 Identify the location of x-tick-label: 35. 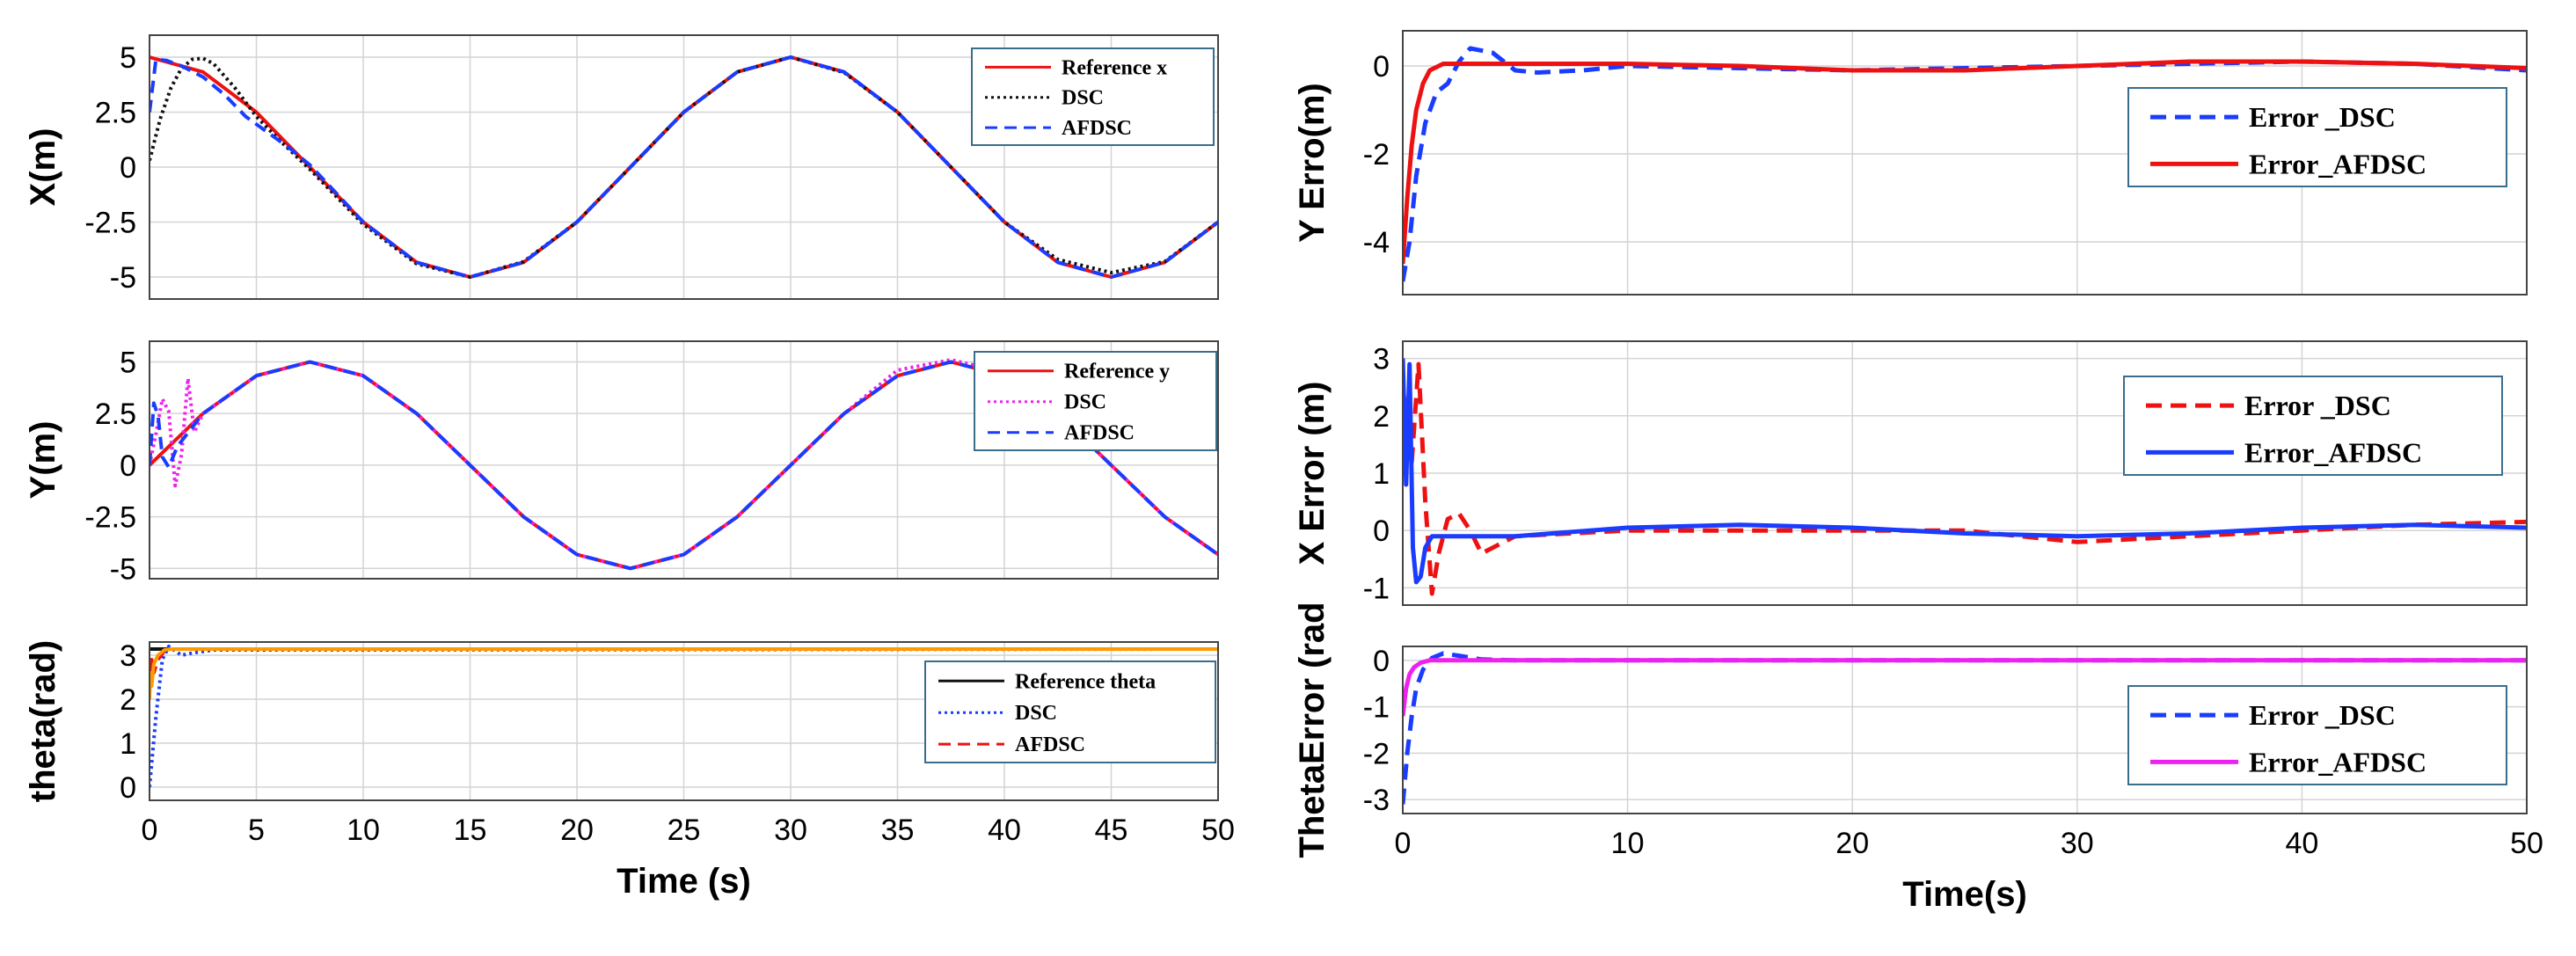
(898, 831).